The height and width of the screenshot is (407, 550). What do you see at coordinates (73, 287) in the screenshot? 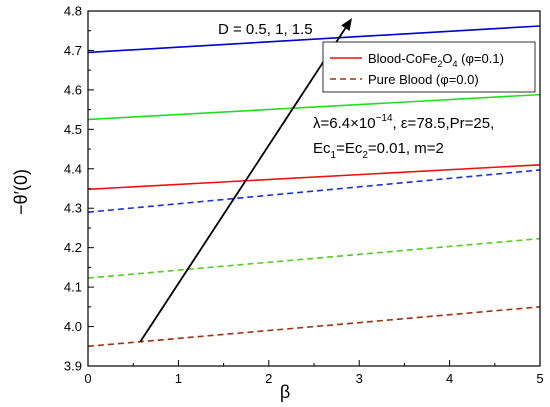
I see `y-tick-label: 4.1` at bounding box center [73, 287].